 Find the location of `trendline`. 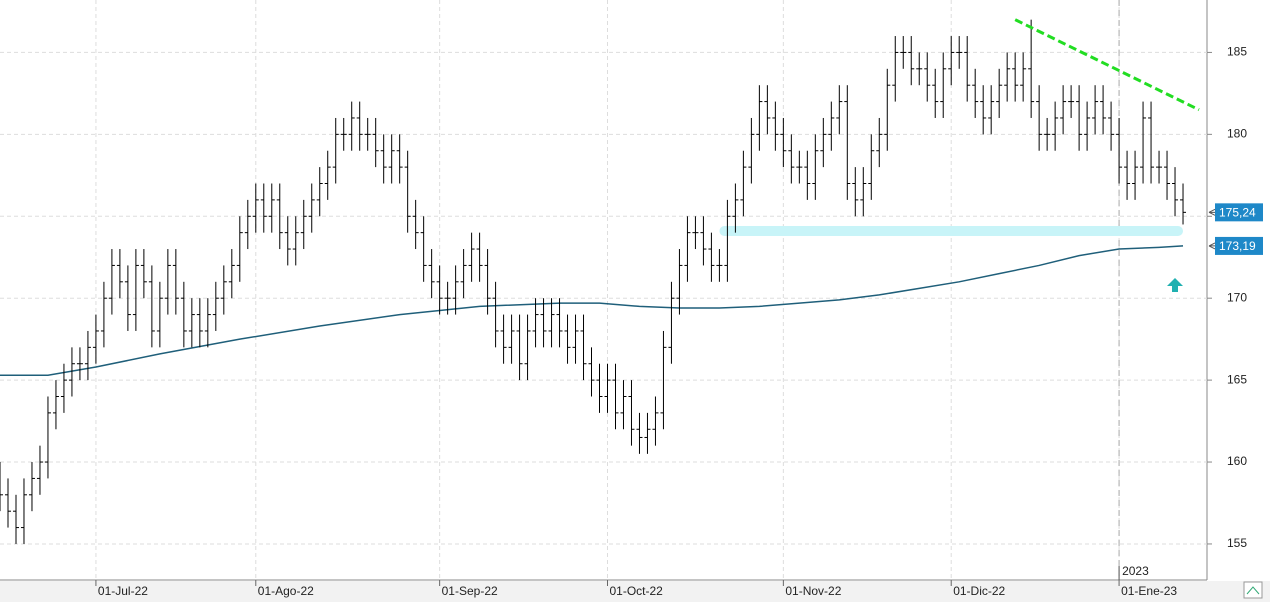

trendline is located at coordinates (1107, 65).